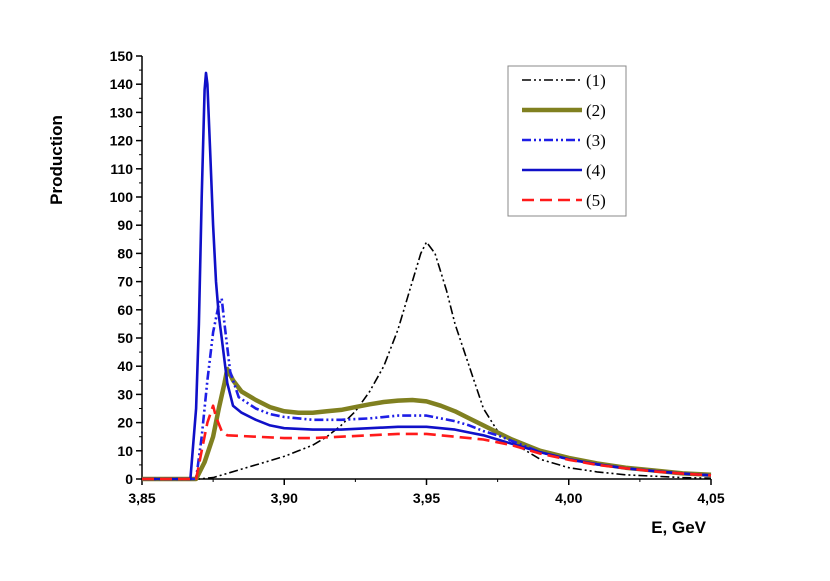  I want to click on y-tick-label: 10, so click(125, 451).